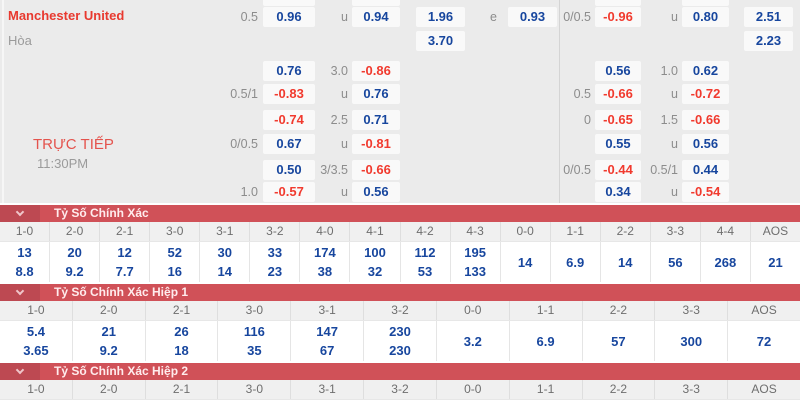 This screenshot has height=400, width=800. I want to click on odds-value: 195, so click(475, 252).